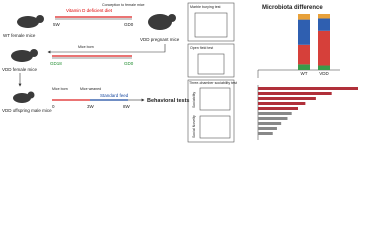 The image size is (378, 240). What do you see at coordinates (304, 73) in the screenshot?
I see `x-label: WT` at bounding box center [304, 73].